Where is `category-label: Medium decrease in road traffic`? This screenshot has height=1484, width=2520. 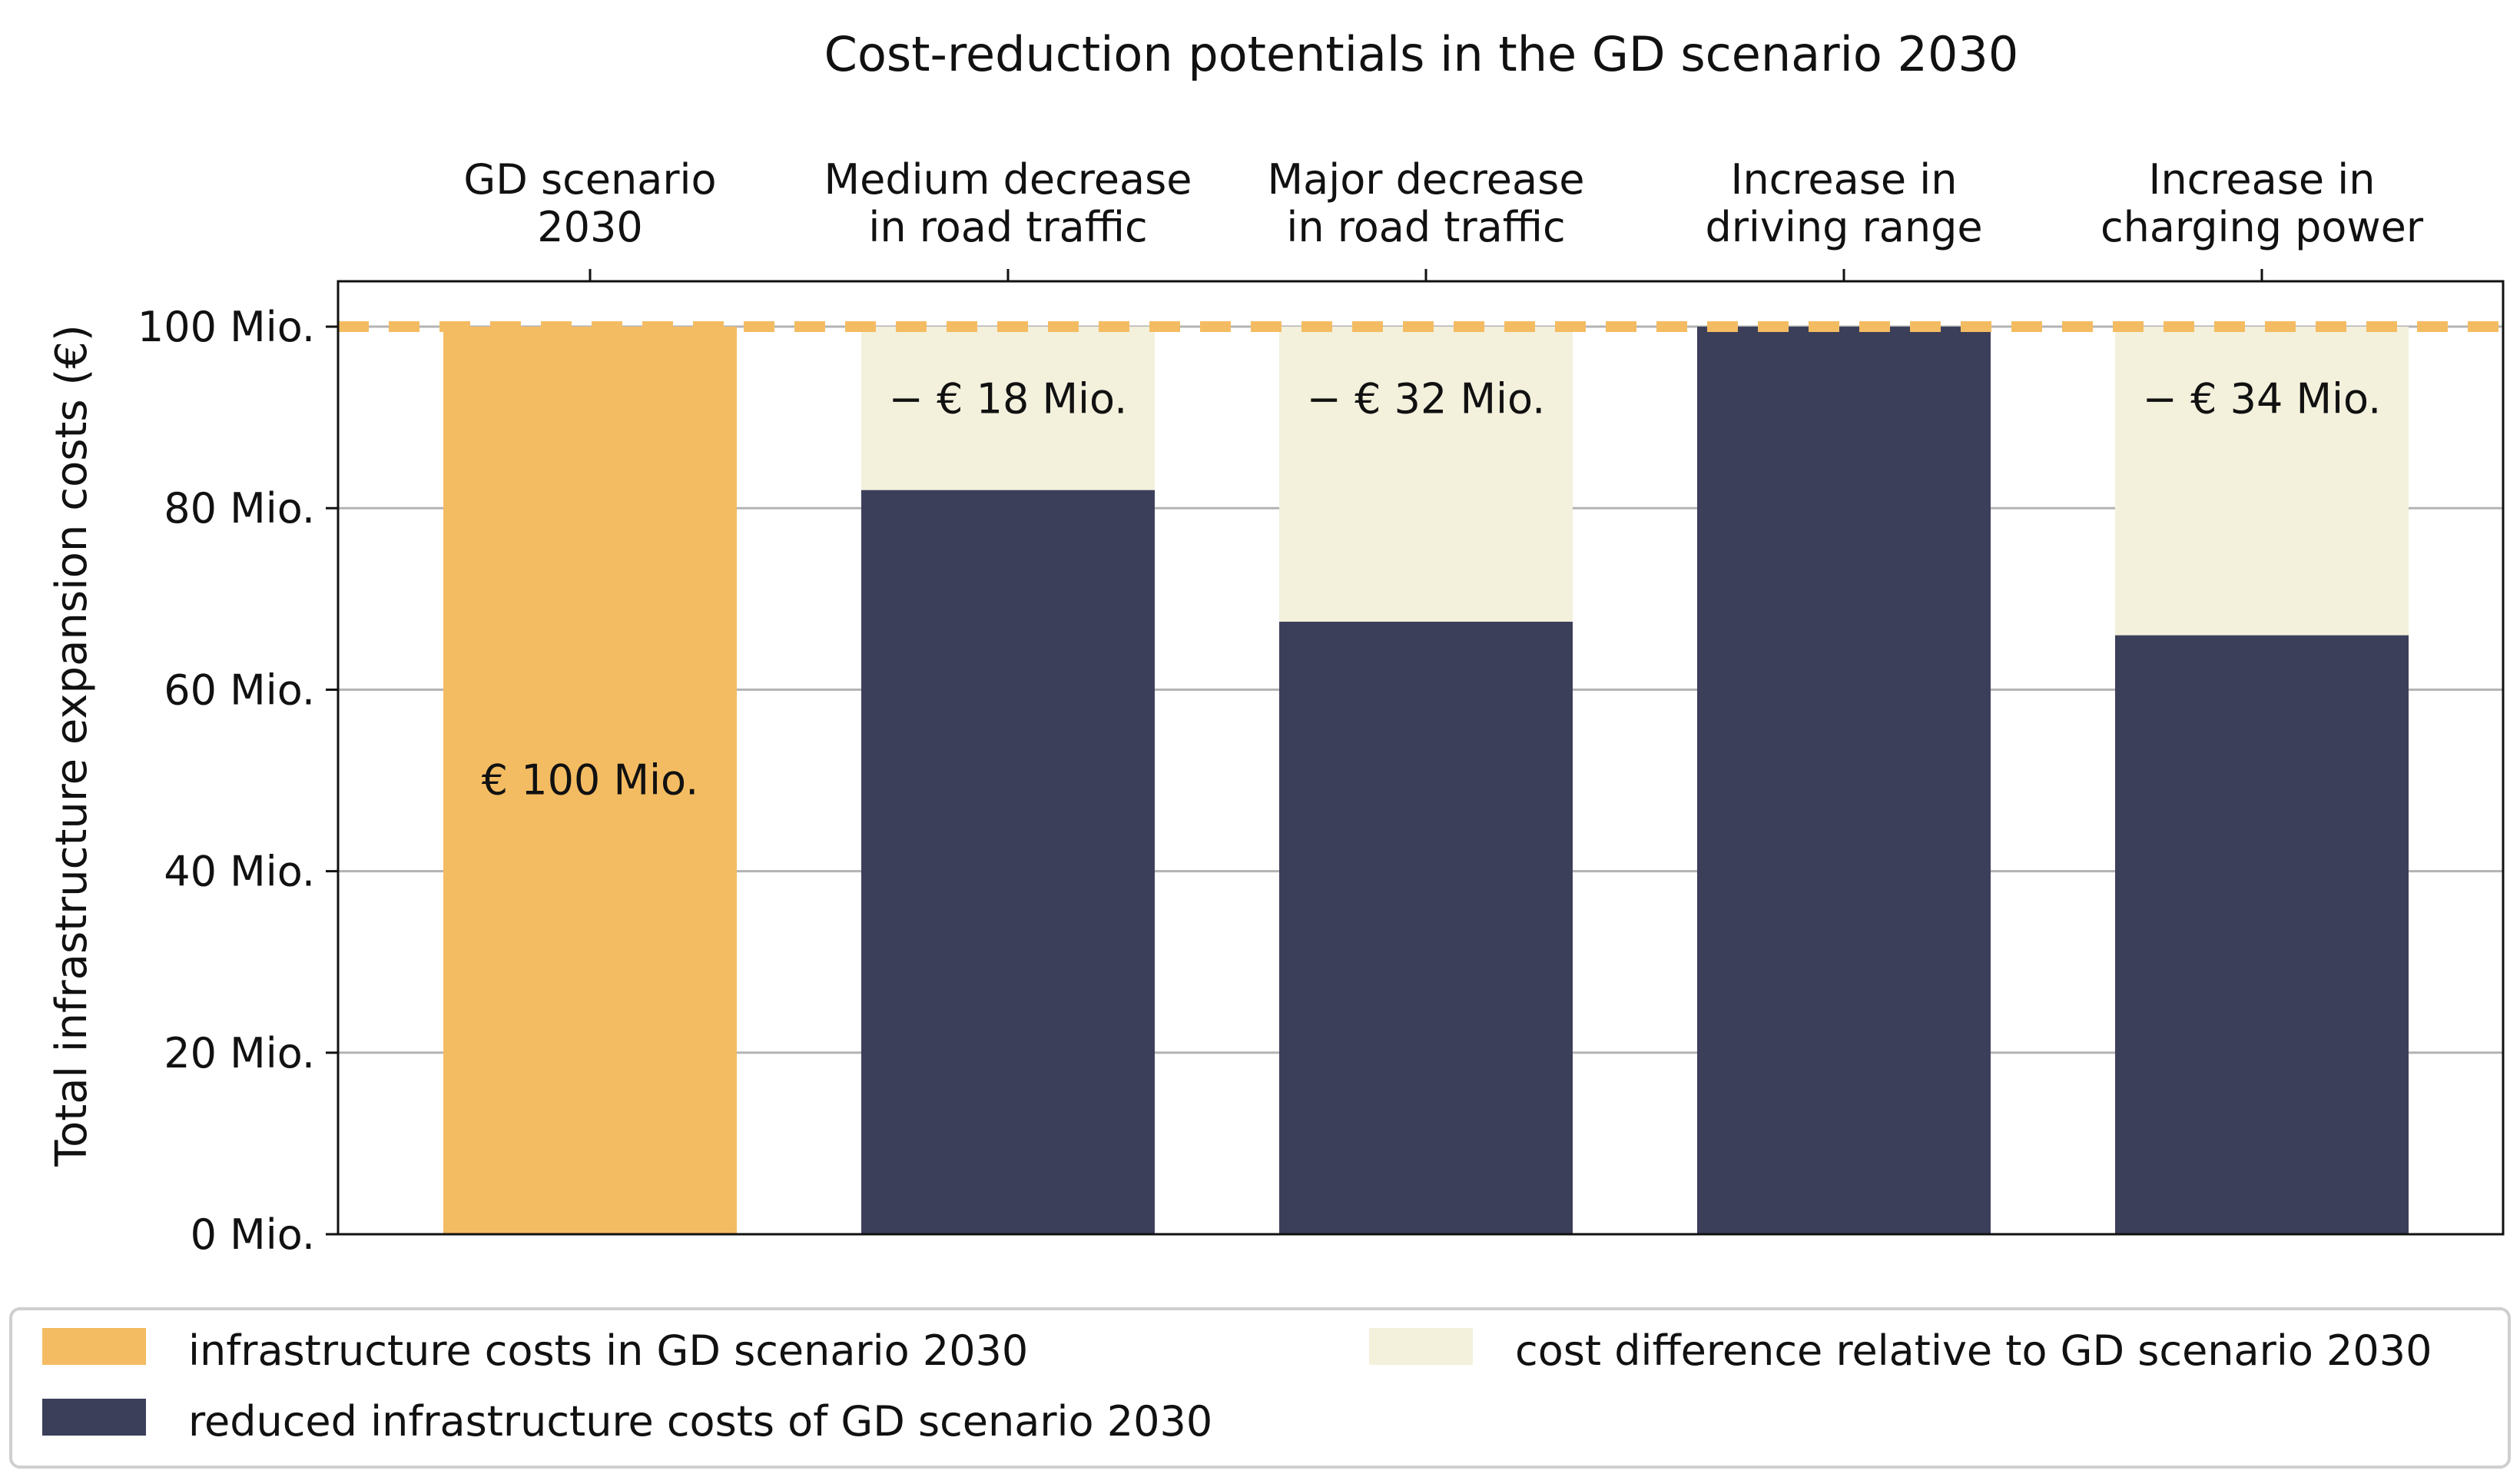
category-label: Medium decrease in road traffic is located at coordinates (1008, 203).